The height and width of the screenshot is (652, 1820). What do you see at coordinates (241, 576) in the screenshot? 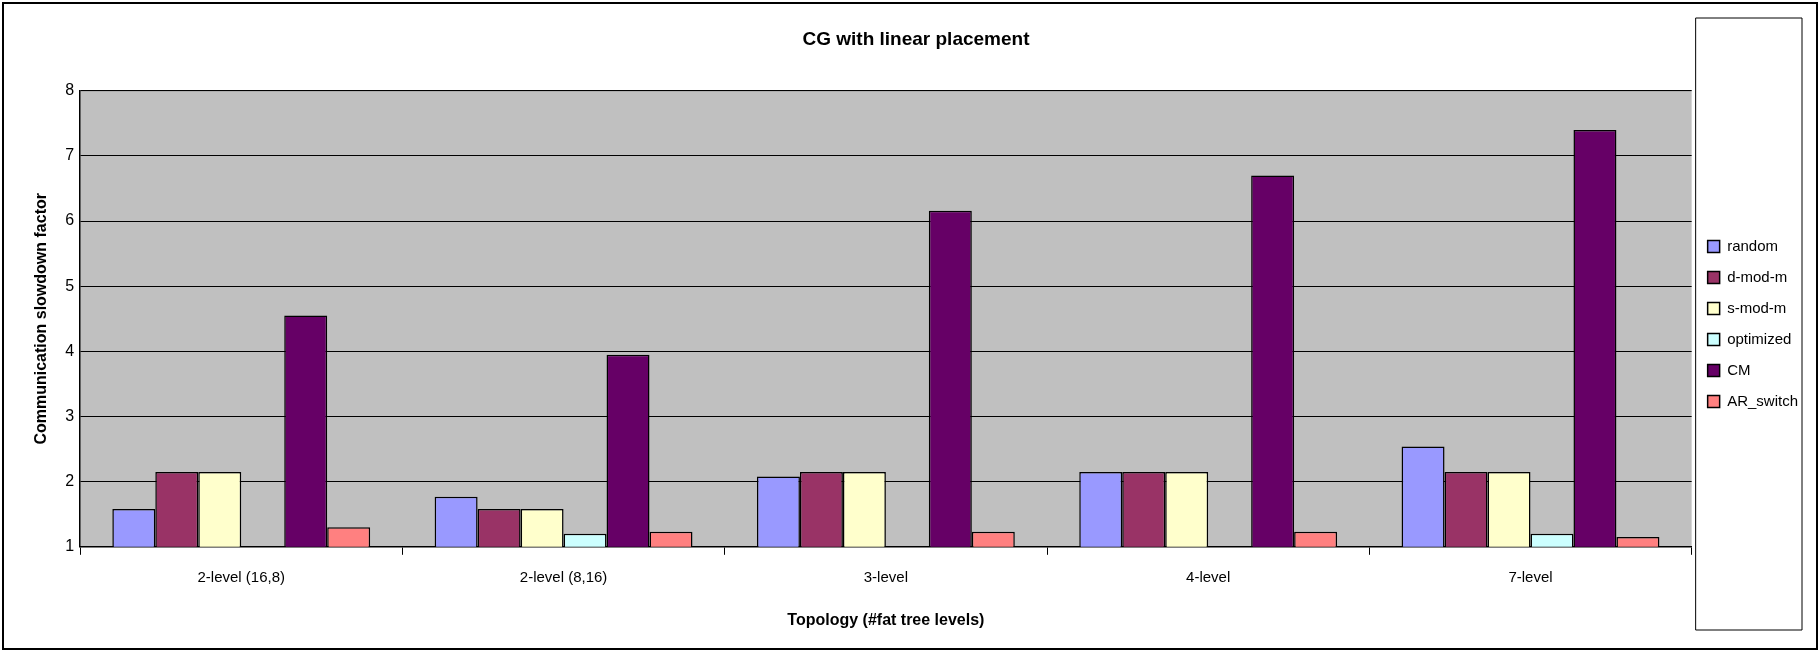
I see `x-tick-label: 2-level (16,8)` at bounding box center [241, 576].